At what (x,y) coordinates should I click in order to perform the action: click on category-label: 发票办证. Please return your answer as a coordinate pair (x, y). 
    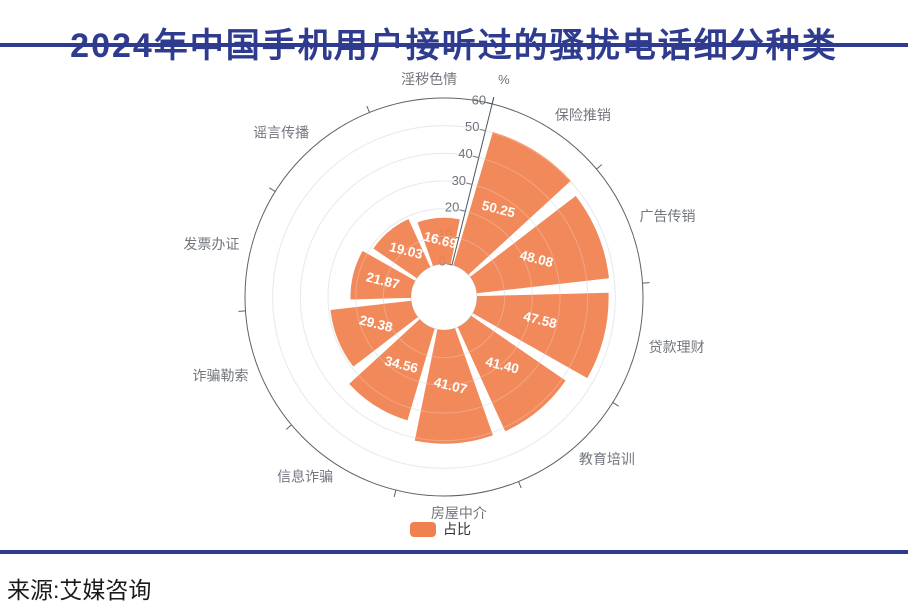
    Looking at the image, I should click on (211, 244).